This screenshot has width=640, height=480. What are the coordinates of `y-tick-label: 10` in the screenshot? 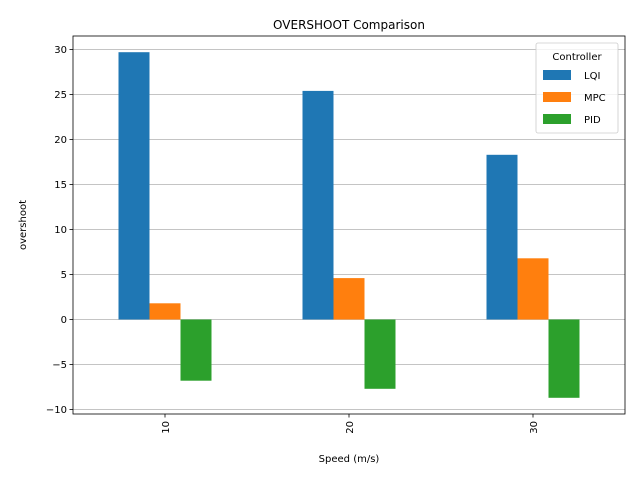 It's located at (60, 230).